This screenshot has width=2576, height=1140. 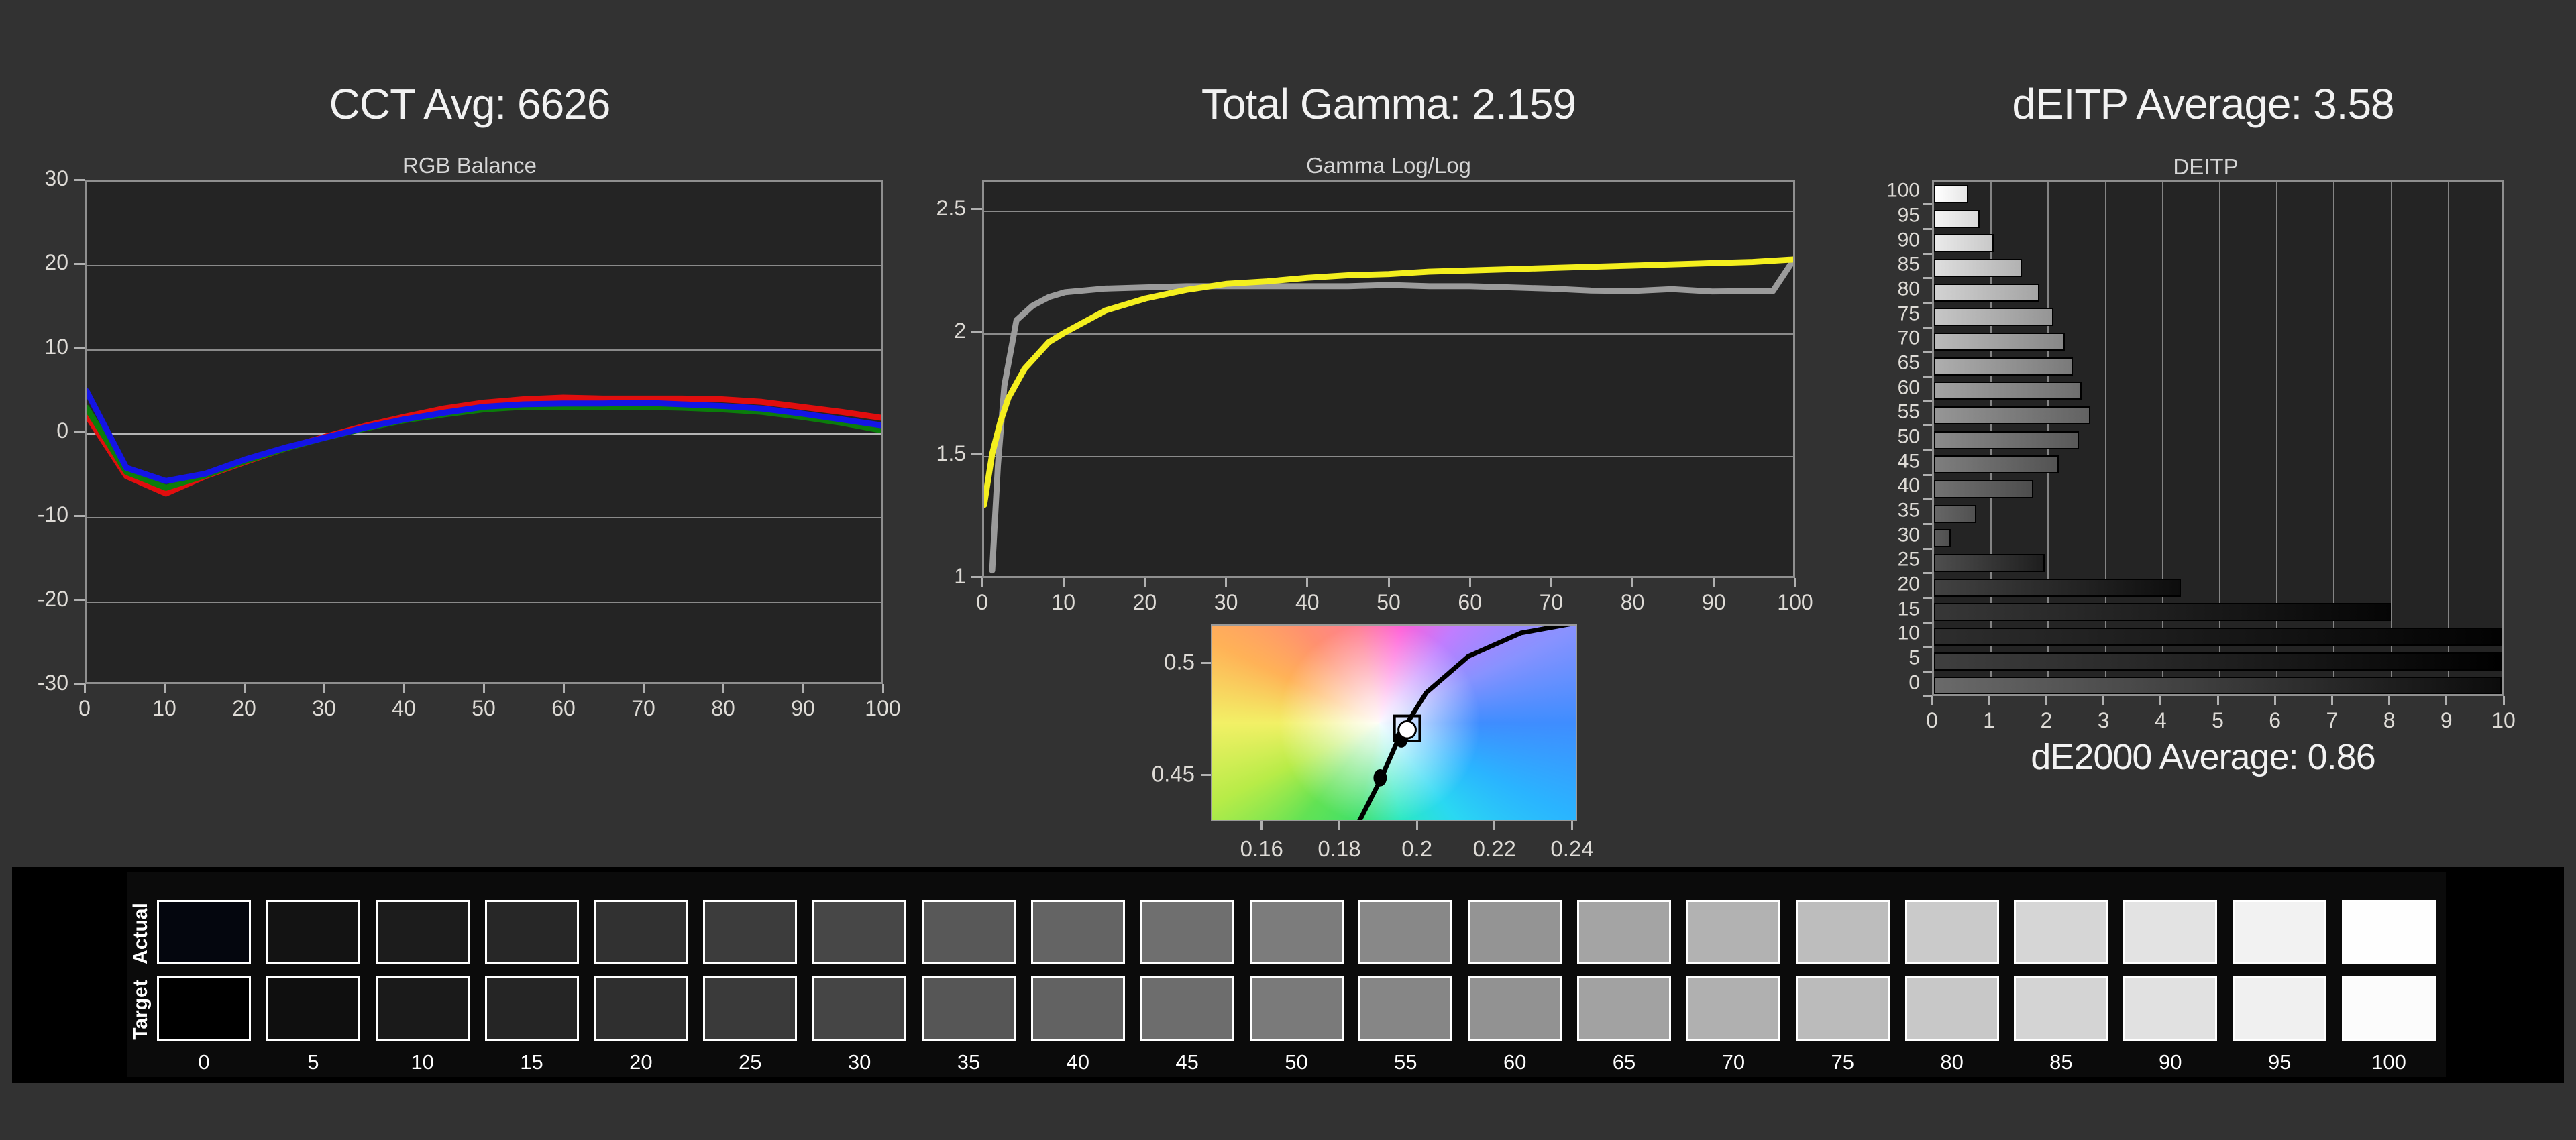 I want to click on deitp-title: dEITP Average: 3.58, so click(x=2203, y=104).